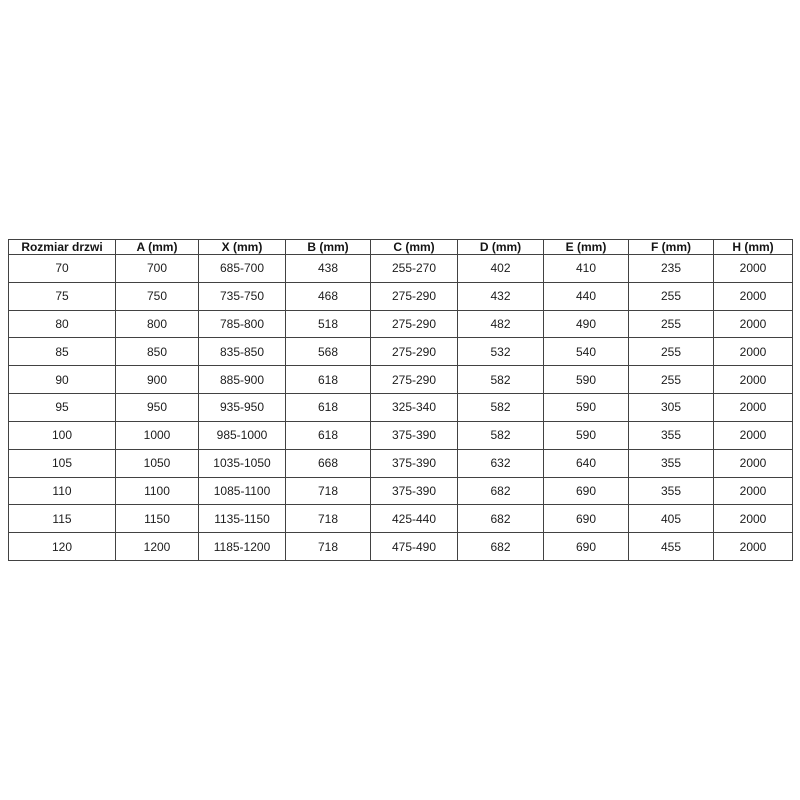 The width and height of the screenshot is (800, 800). What do you see at coordinates (157, 247) in the screenshot?
I see `column-header: A (mm)` at bounding box center [157, 247].